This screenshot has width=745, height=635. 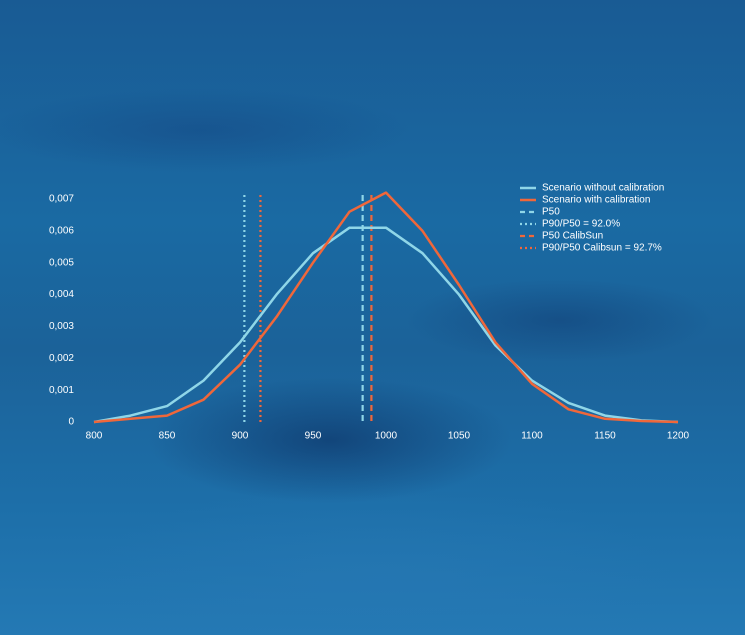 I want to click on y-tick-label: 0,004, so click(x=61, y=294).